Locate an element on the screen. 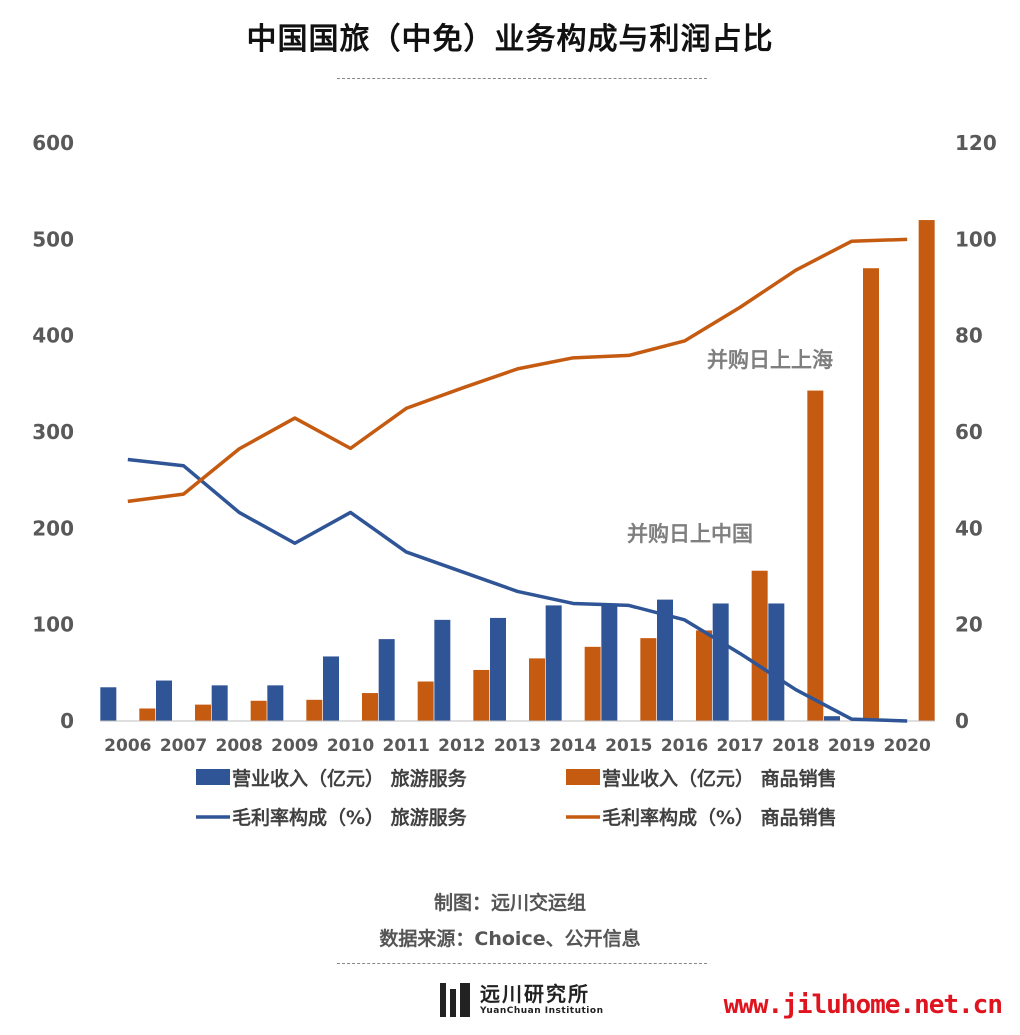  y-right-tick-label: 40 is located at coordinates (969, 528).